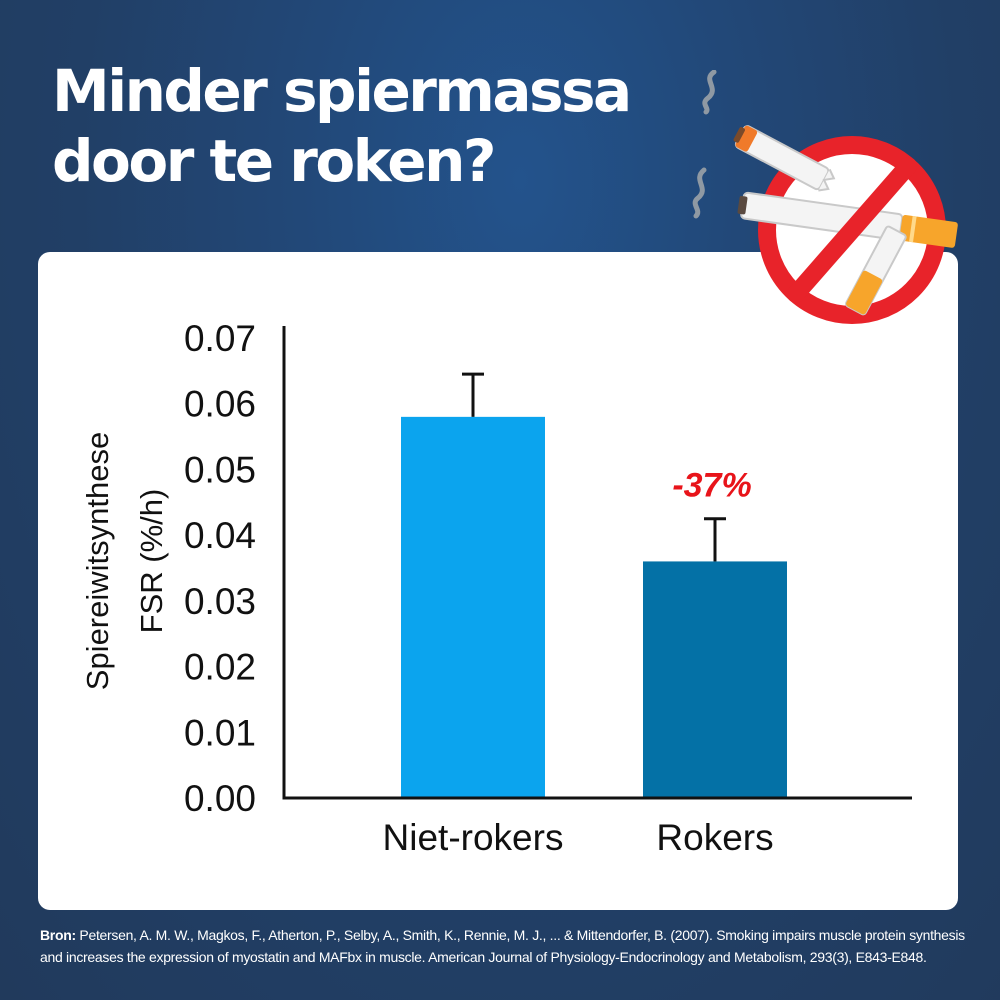 The image size is (1000, 1000). I want to click on page-title: Minder spiermassa door te roken?, so click(342, 126).